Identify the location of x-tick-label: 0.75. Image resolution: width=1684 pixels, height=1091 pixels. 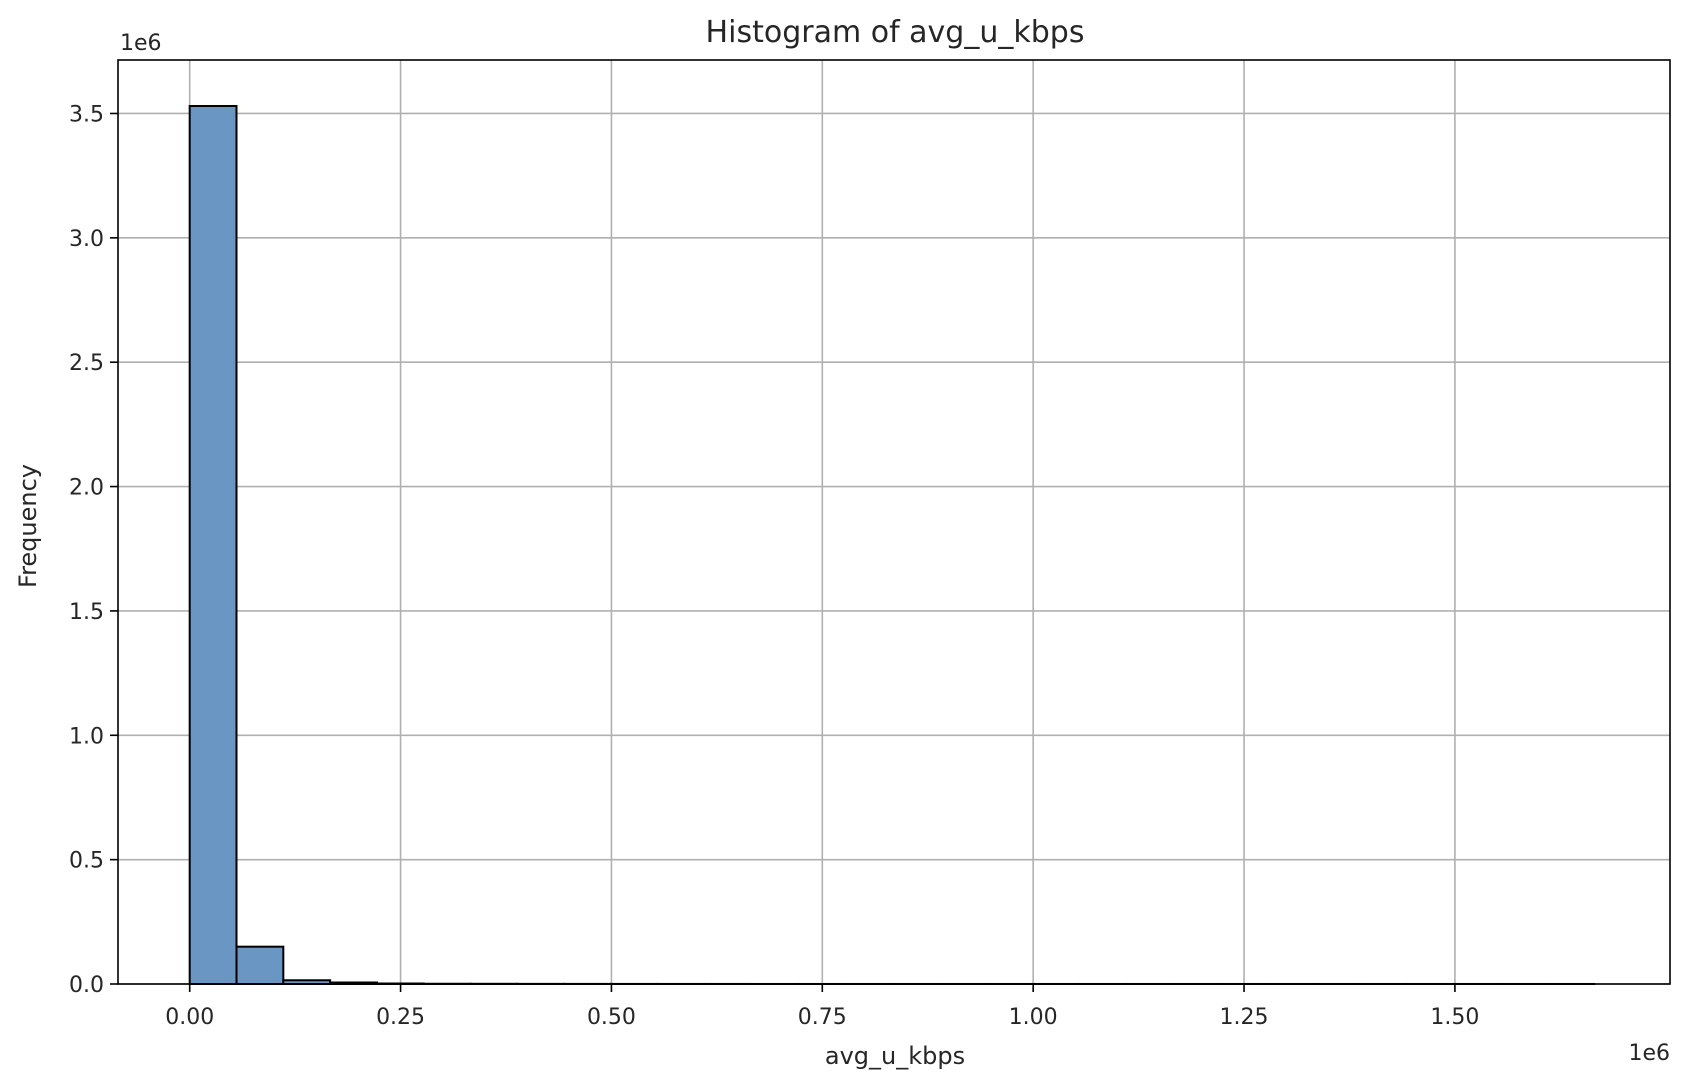
(822, 1017).